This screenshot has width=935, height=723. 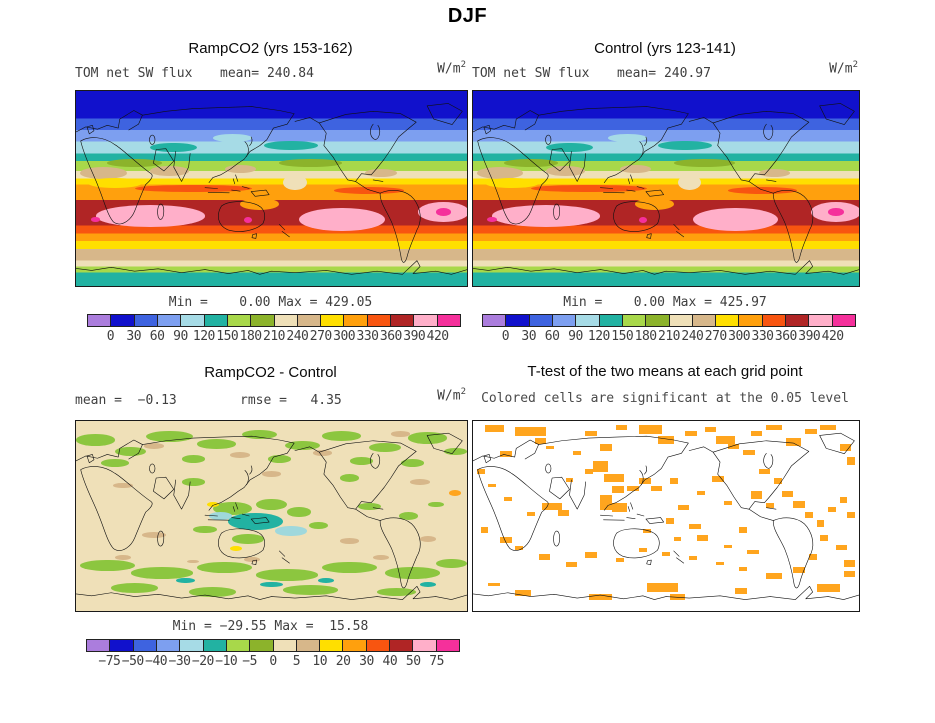 I want to click on colorbar-tick-label: 50, so click(x=413, y=661).